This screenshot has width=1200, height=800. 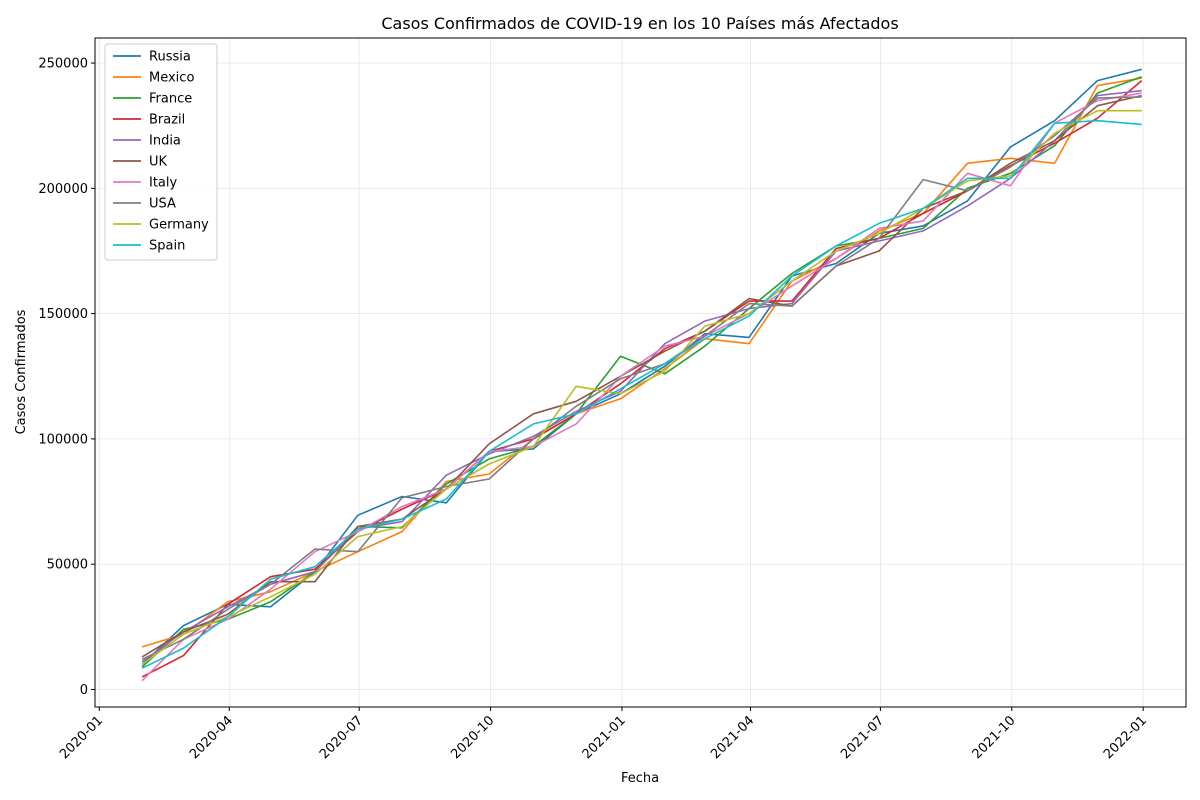 I want to click on x-axis-title: Fecha, so click(x=640, y=778).